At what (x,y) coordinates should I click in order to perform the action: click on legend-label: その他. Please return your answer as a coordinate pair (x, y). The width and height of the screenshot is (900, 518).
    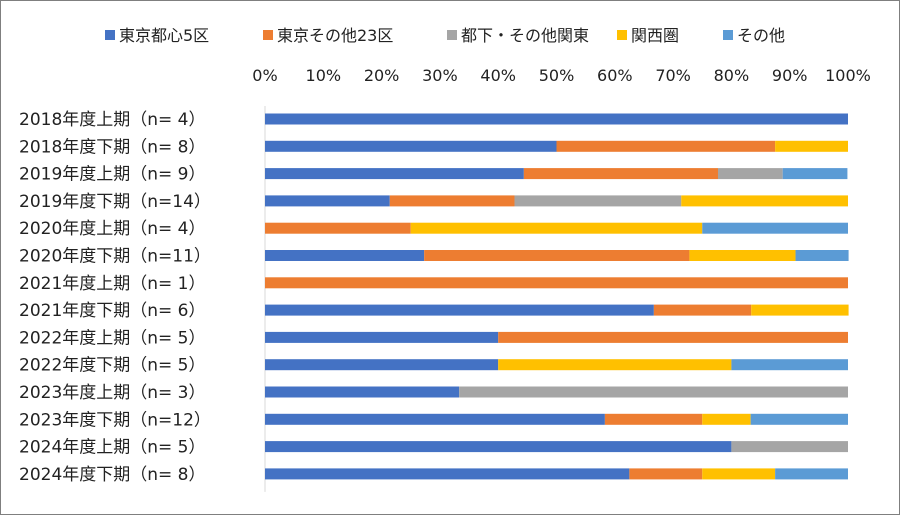
    Looking at the image, I should click on (761, 35).